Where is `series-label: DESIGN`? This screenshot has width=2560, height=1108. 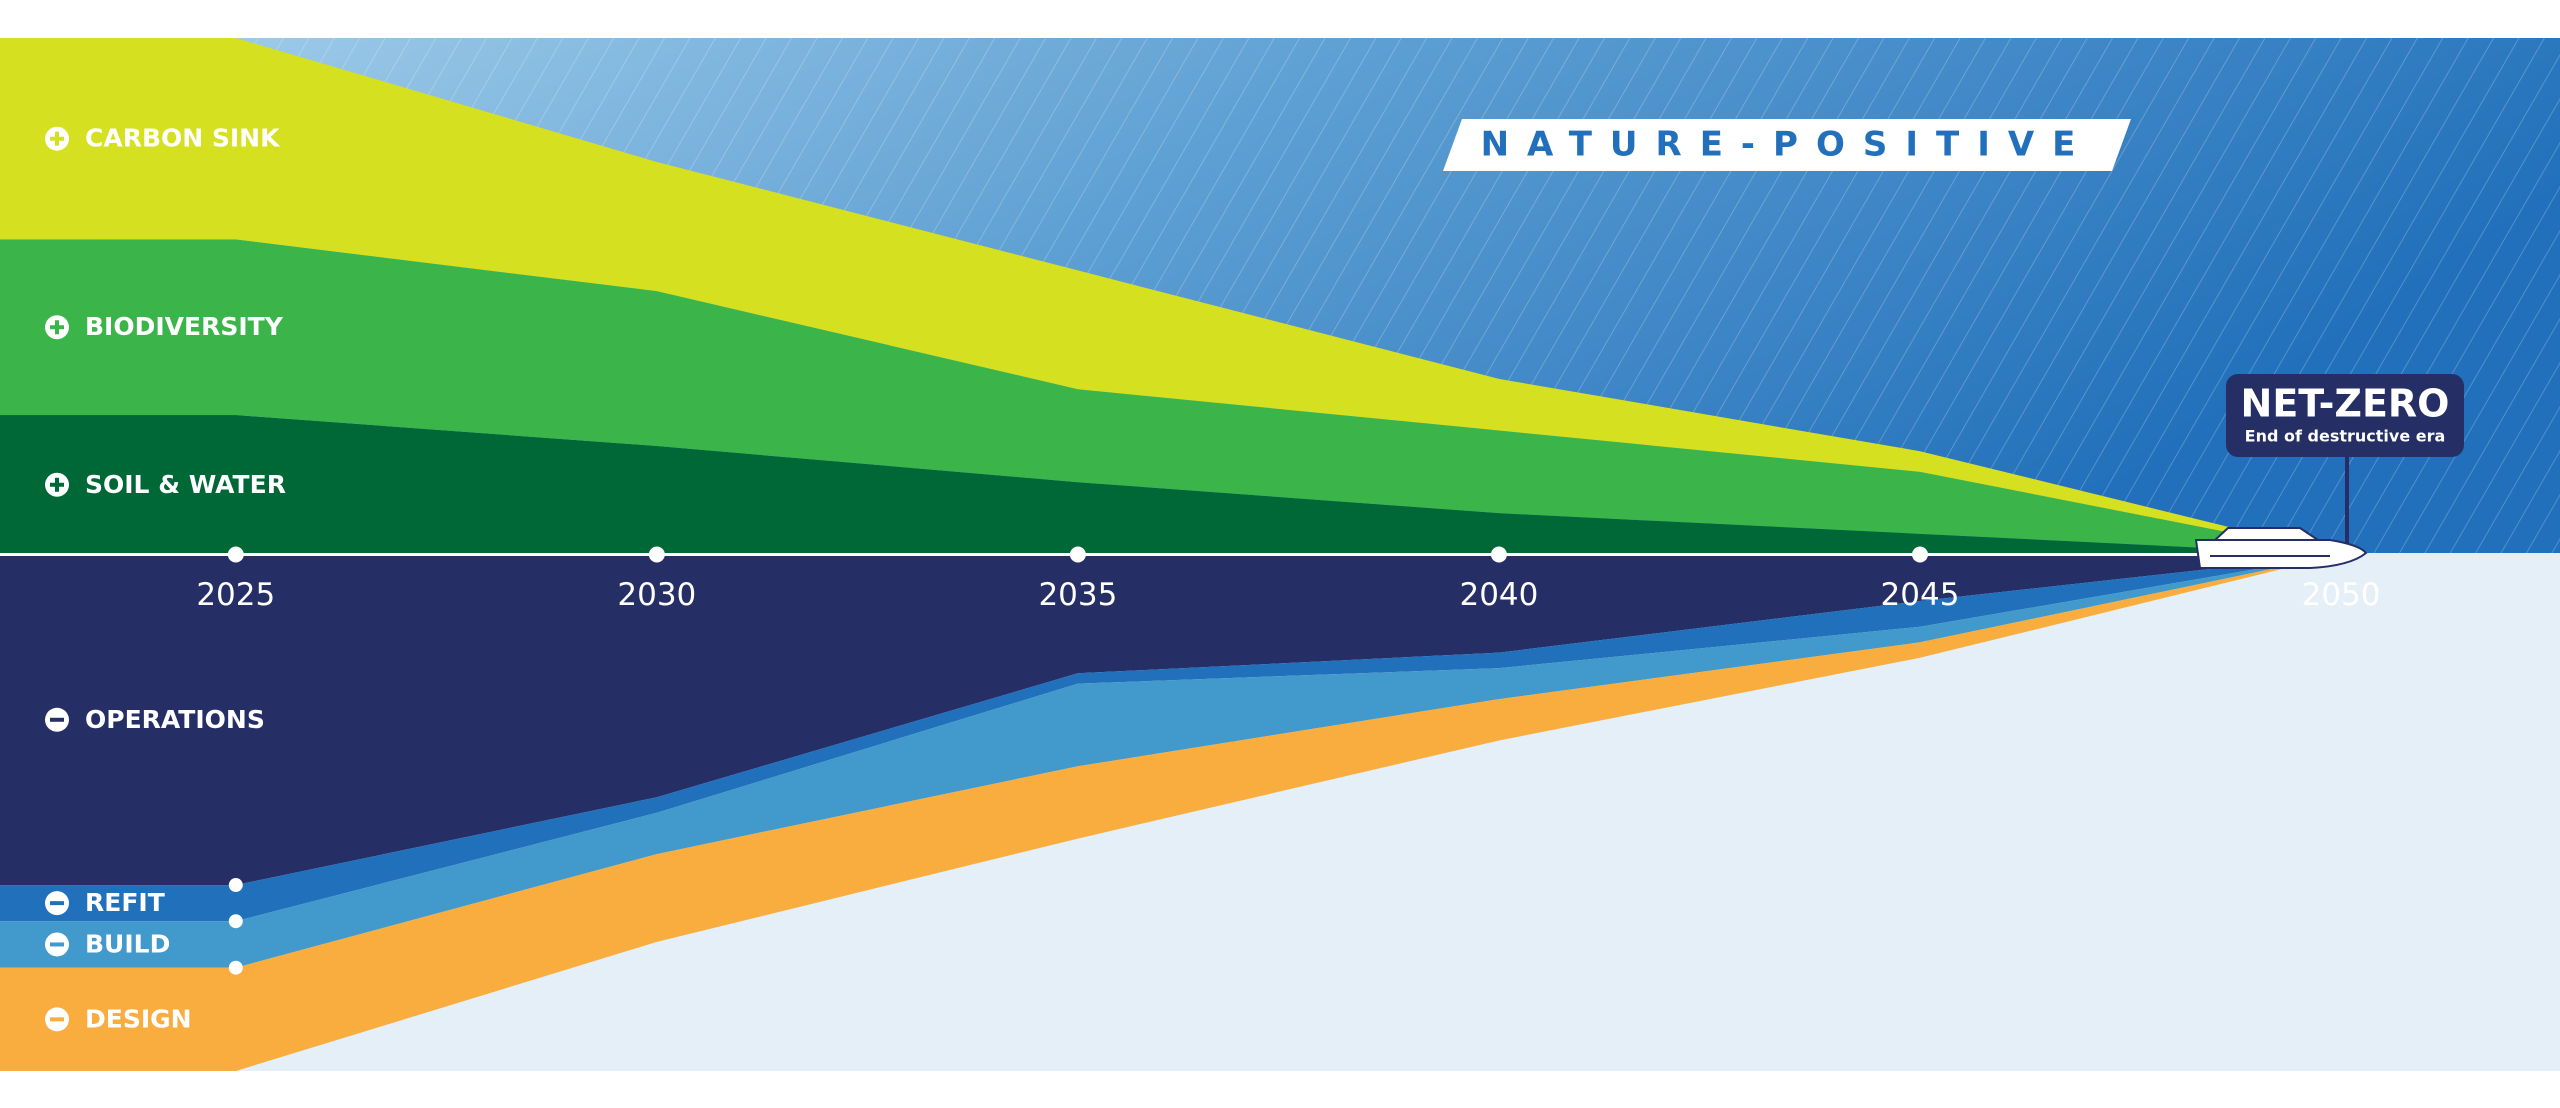 series-label: DESIGN is located at coordinates (118, 1018).